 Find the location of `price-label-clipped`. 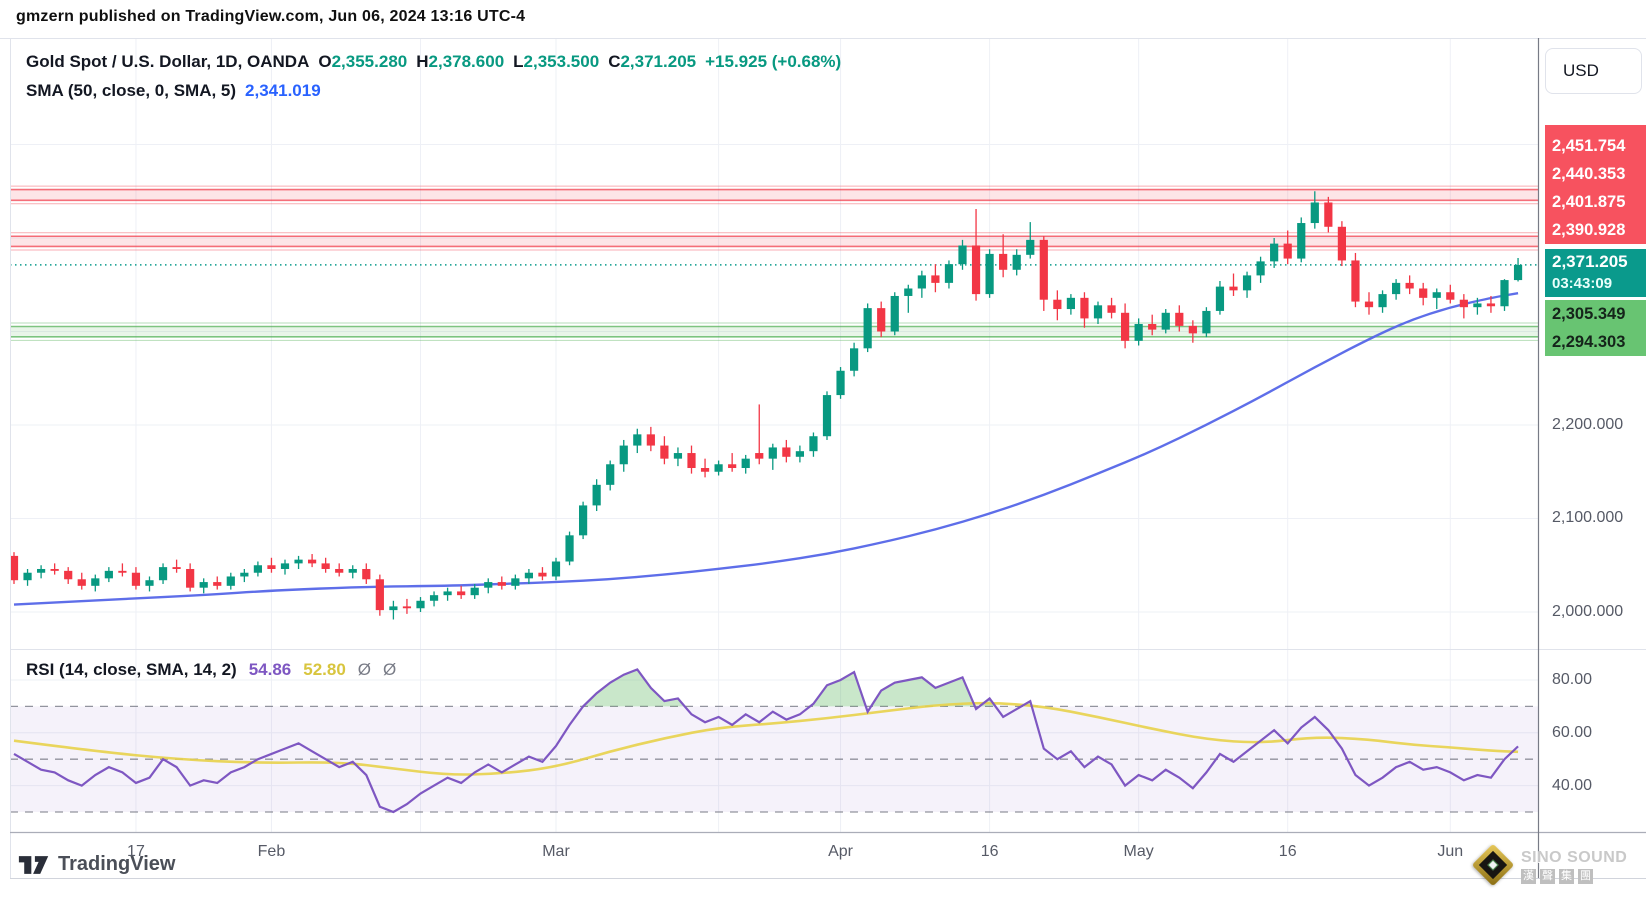

price-label-clipped is located at coordinates (1595, 128).